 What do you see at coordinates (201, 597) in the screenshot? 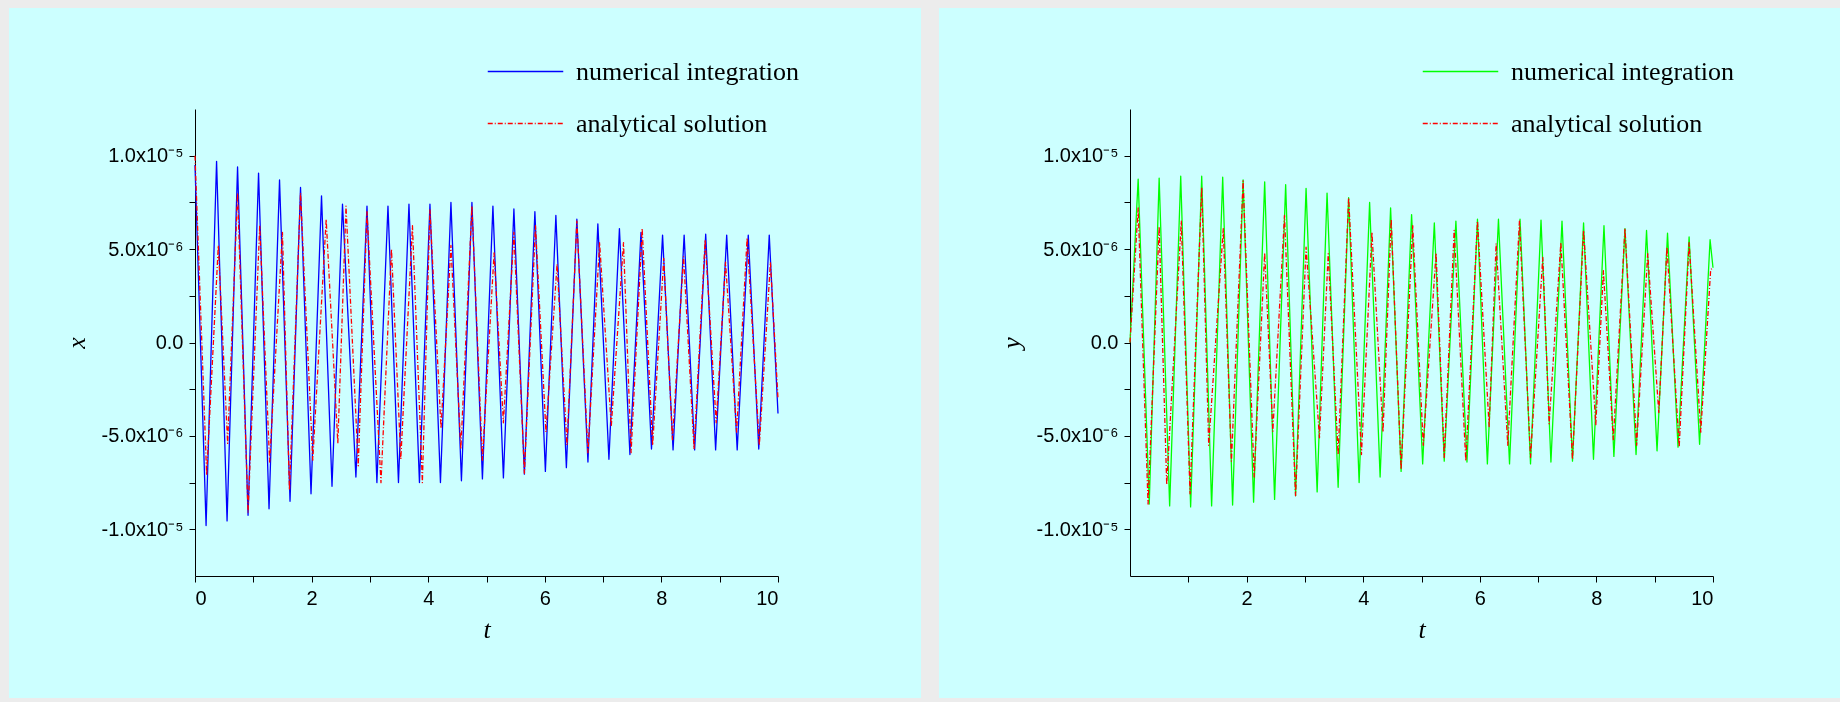
I see `x-tick-label: 0` at bounding box center [201, 597].